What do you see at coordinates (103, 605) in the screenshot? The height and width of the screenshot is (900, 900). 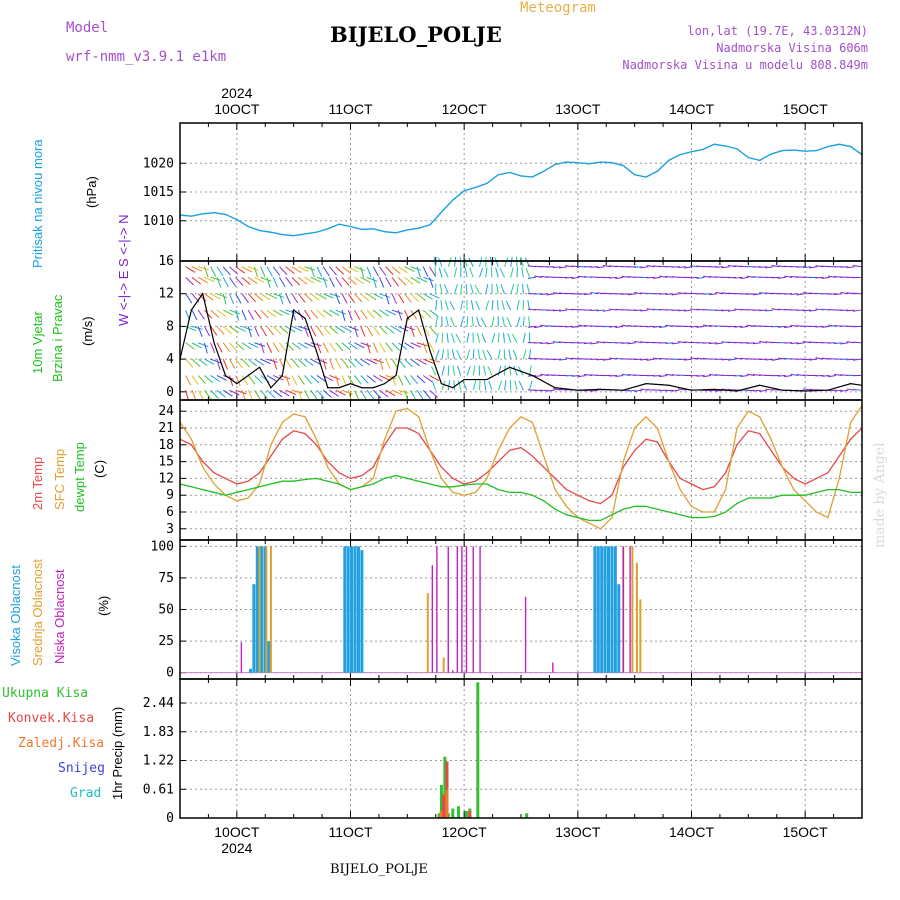 I see `cloud-unit-label: (%)` at bounding box center [103, 605].